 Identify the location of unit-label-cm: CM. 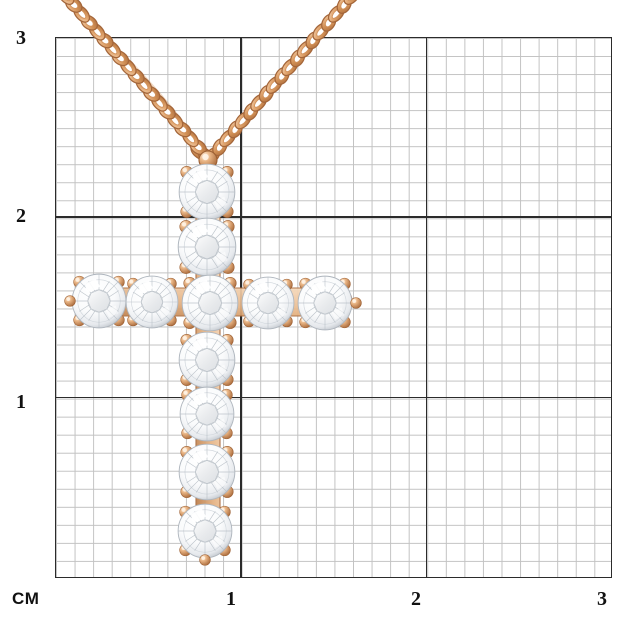
(26, 598).